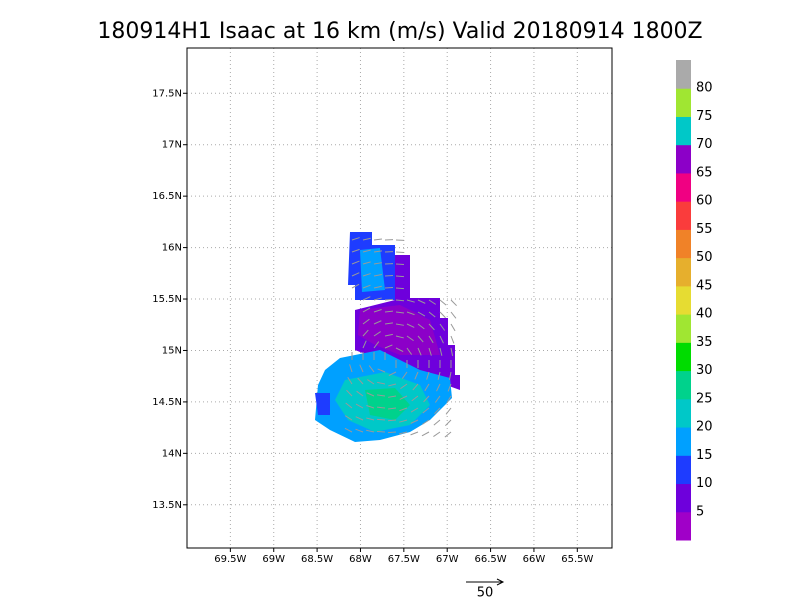  I want to click on vector-scale-label: 50, so click(485, 593).